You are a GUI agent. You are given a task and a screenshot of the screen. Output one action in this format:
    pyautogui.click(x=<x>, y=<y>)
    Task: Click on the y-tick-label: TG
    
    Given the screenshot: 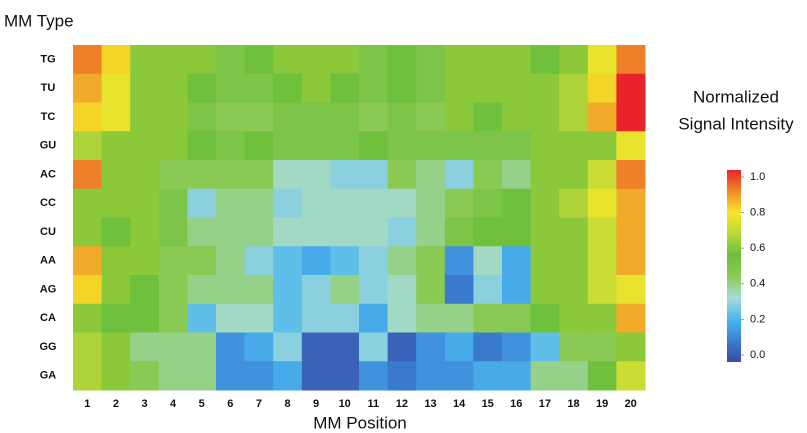 What is the action you would take?
    pyautogui.click(x=47, y=59)
    